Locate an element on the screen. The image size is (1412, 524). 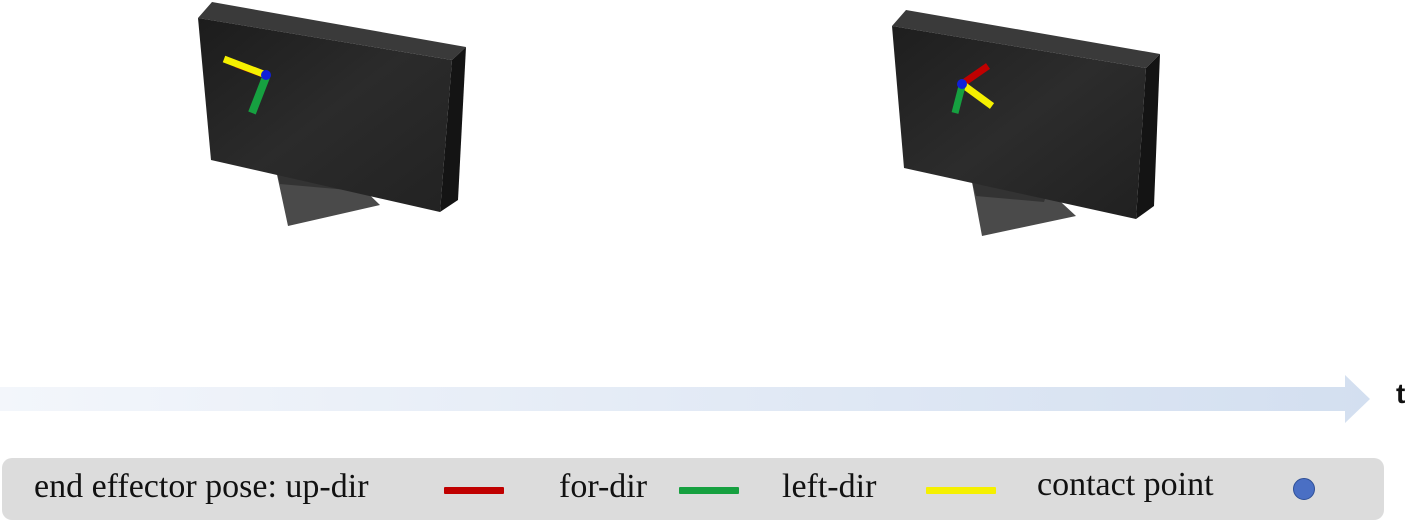
time-axis-label: t is located at coordinates (1401, 393).